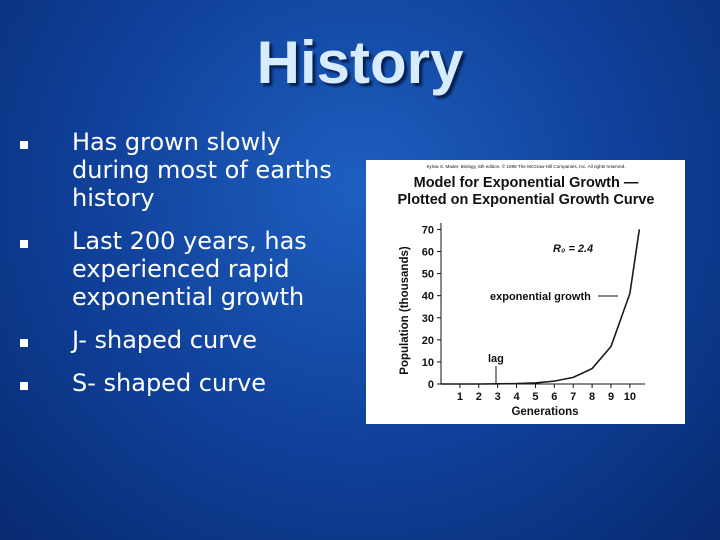 The height and width of the screenshot is (540, 720). I want to click on x-tick-label: 6, so click(554, 397).